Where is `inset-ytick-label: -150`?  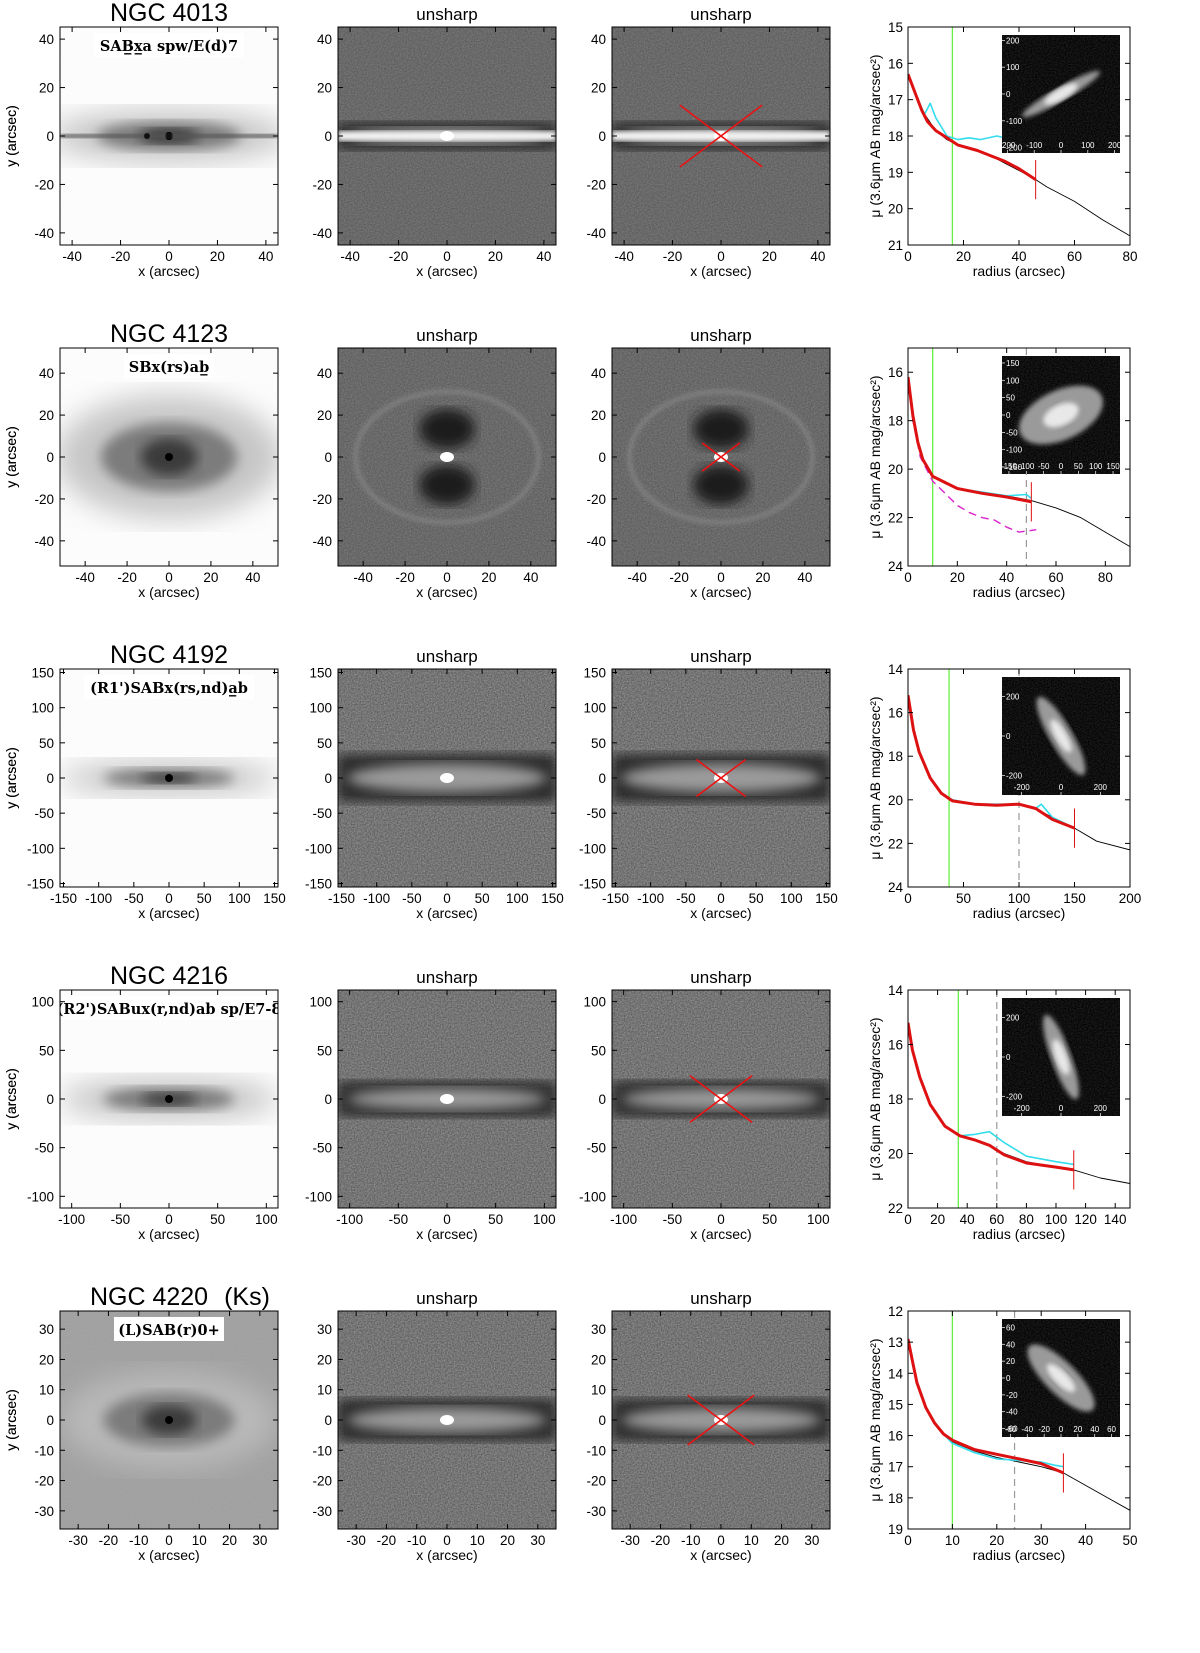
inset-ytick-label: -150 is located at coordinates (1014, 467).